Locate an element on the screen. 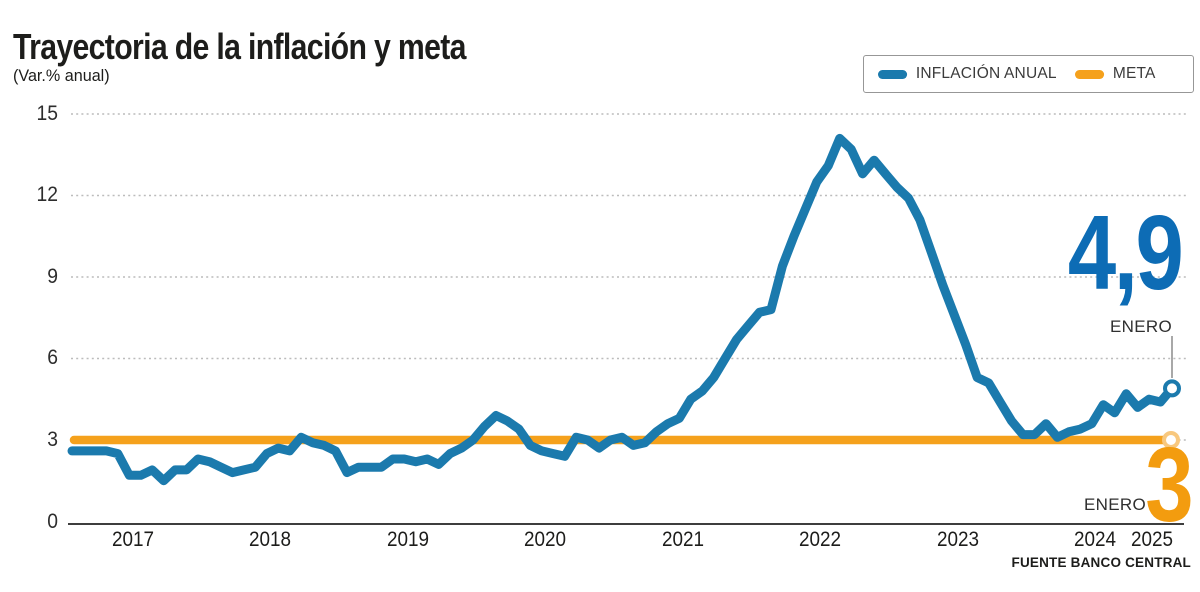  x-tick-label: 2017 is located at coordinates (132, 539).